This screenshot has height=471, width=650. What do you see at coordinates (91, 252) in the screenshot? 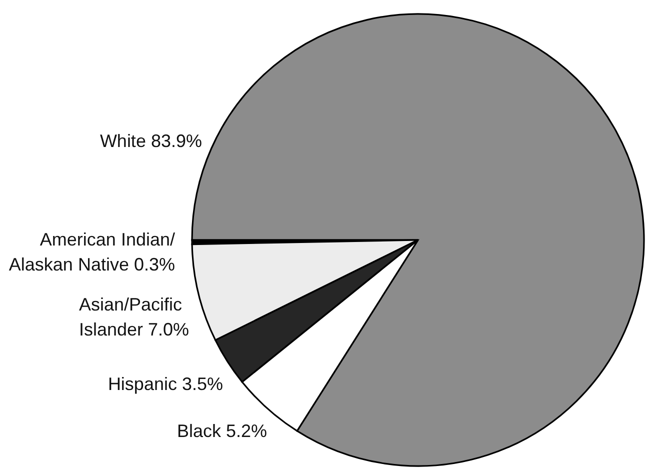
I see `slice-label: American Indian/Alaskan Native 0.3%` at bounding box center [91, 252].